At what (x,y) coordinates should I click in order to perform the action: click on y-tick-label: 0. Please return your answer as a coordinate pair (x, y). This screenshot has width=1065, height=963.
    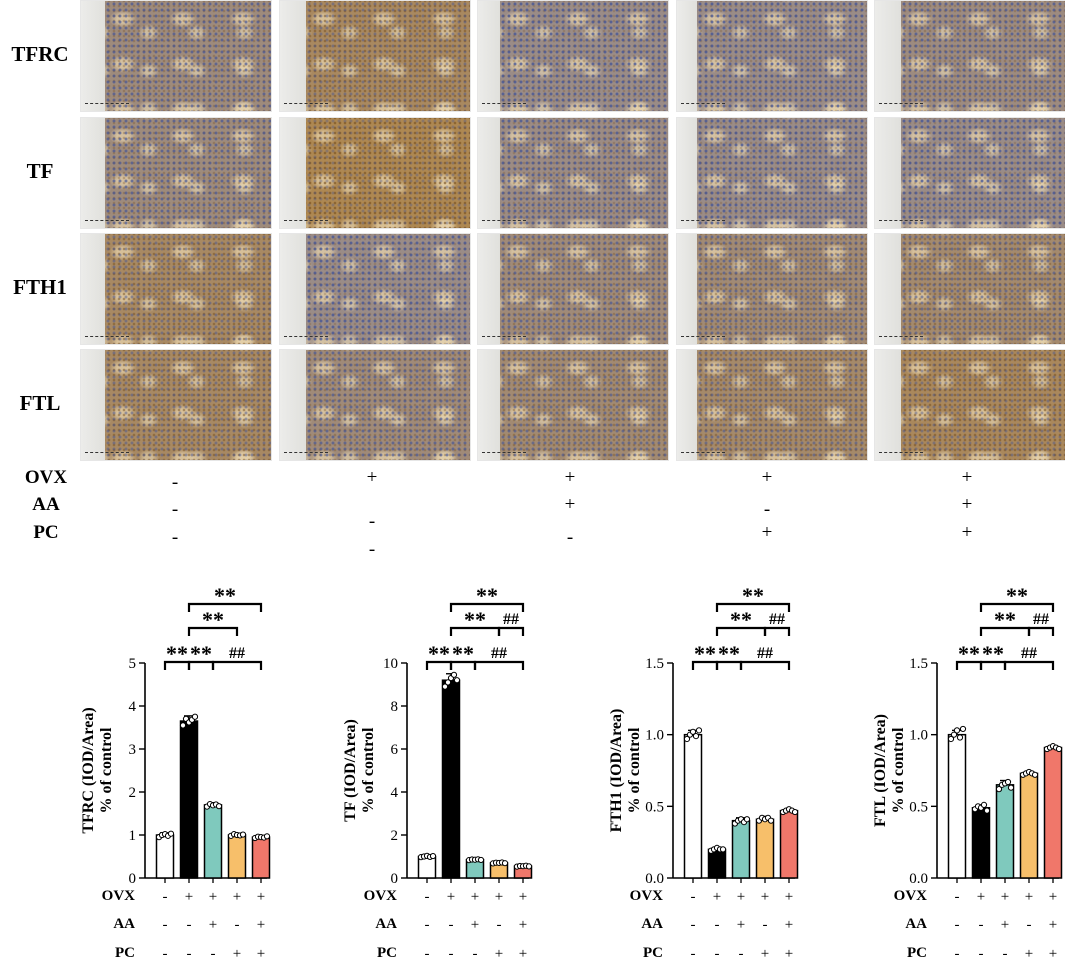
    Looking at the image, I should click on (395, 879).